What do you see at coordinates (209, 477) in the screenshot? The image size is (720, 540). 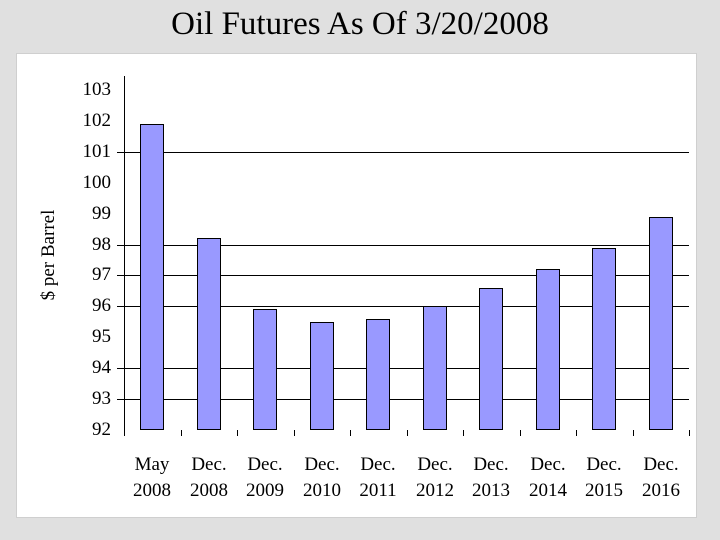 I see `x-tick-label: Dec. 2008` at bounding box center [209, 477].